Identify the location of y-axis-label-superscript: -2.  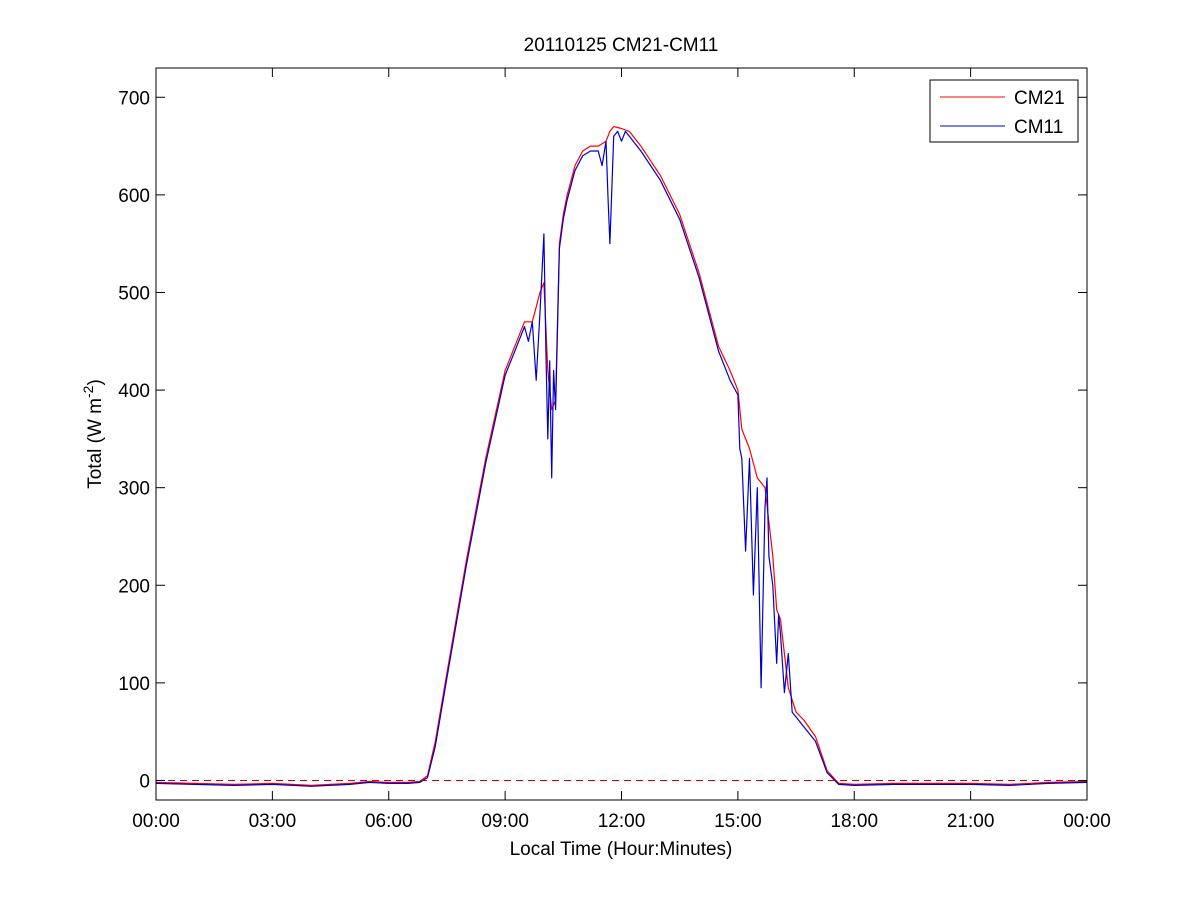
(88, 391).